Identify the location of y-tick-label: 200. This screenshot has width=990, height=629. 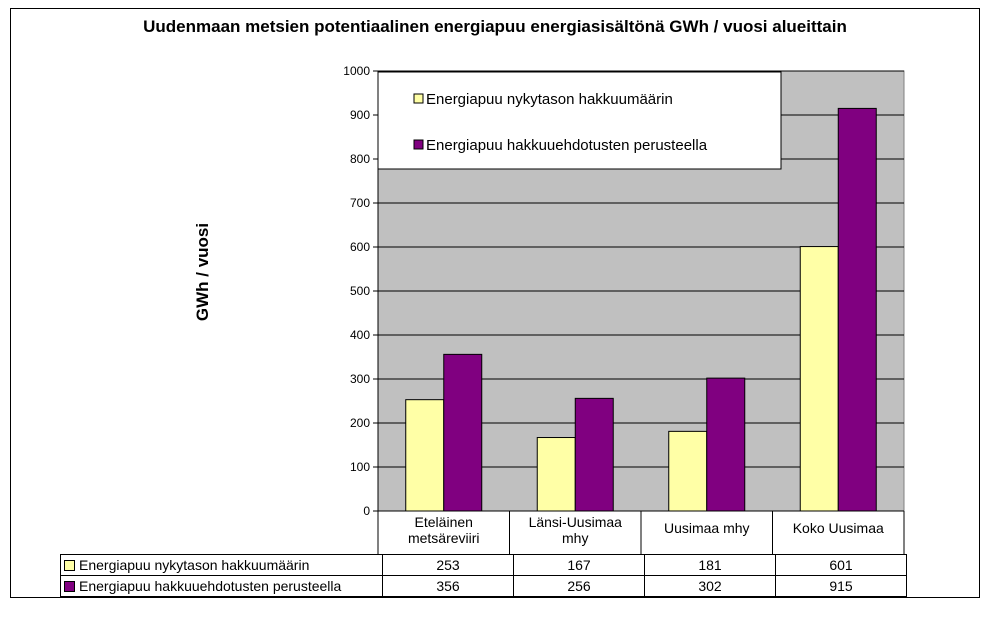
(360, 423).